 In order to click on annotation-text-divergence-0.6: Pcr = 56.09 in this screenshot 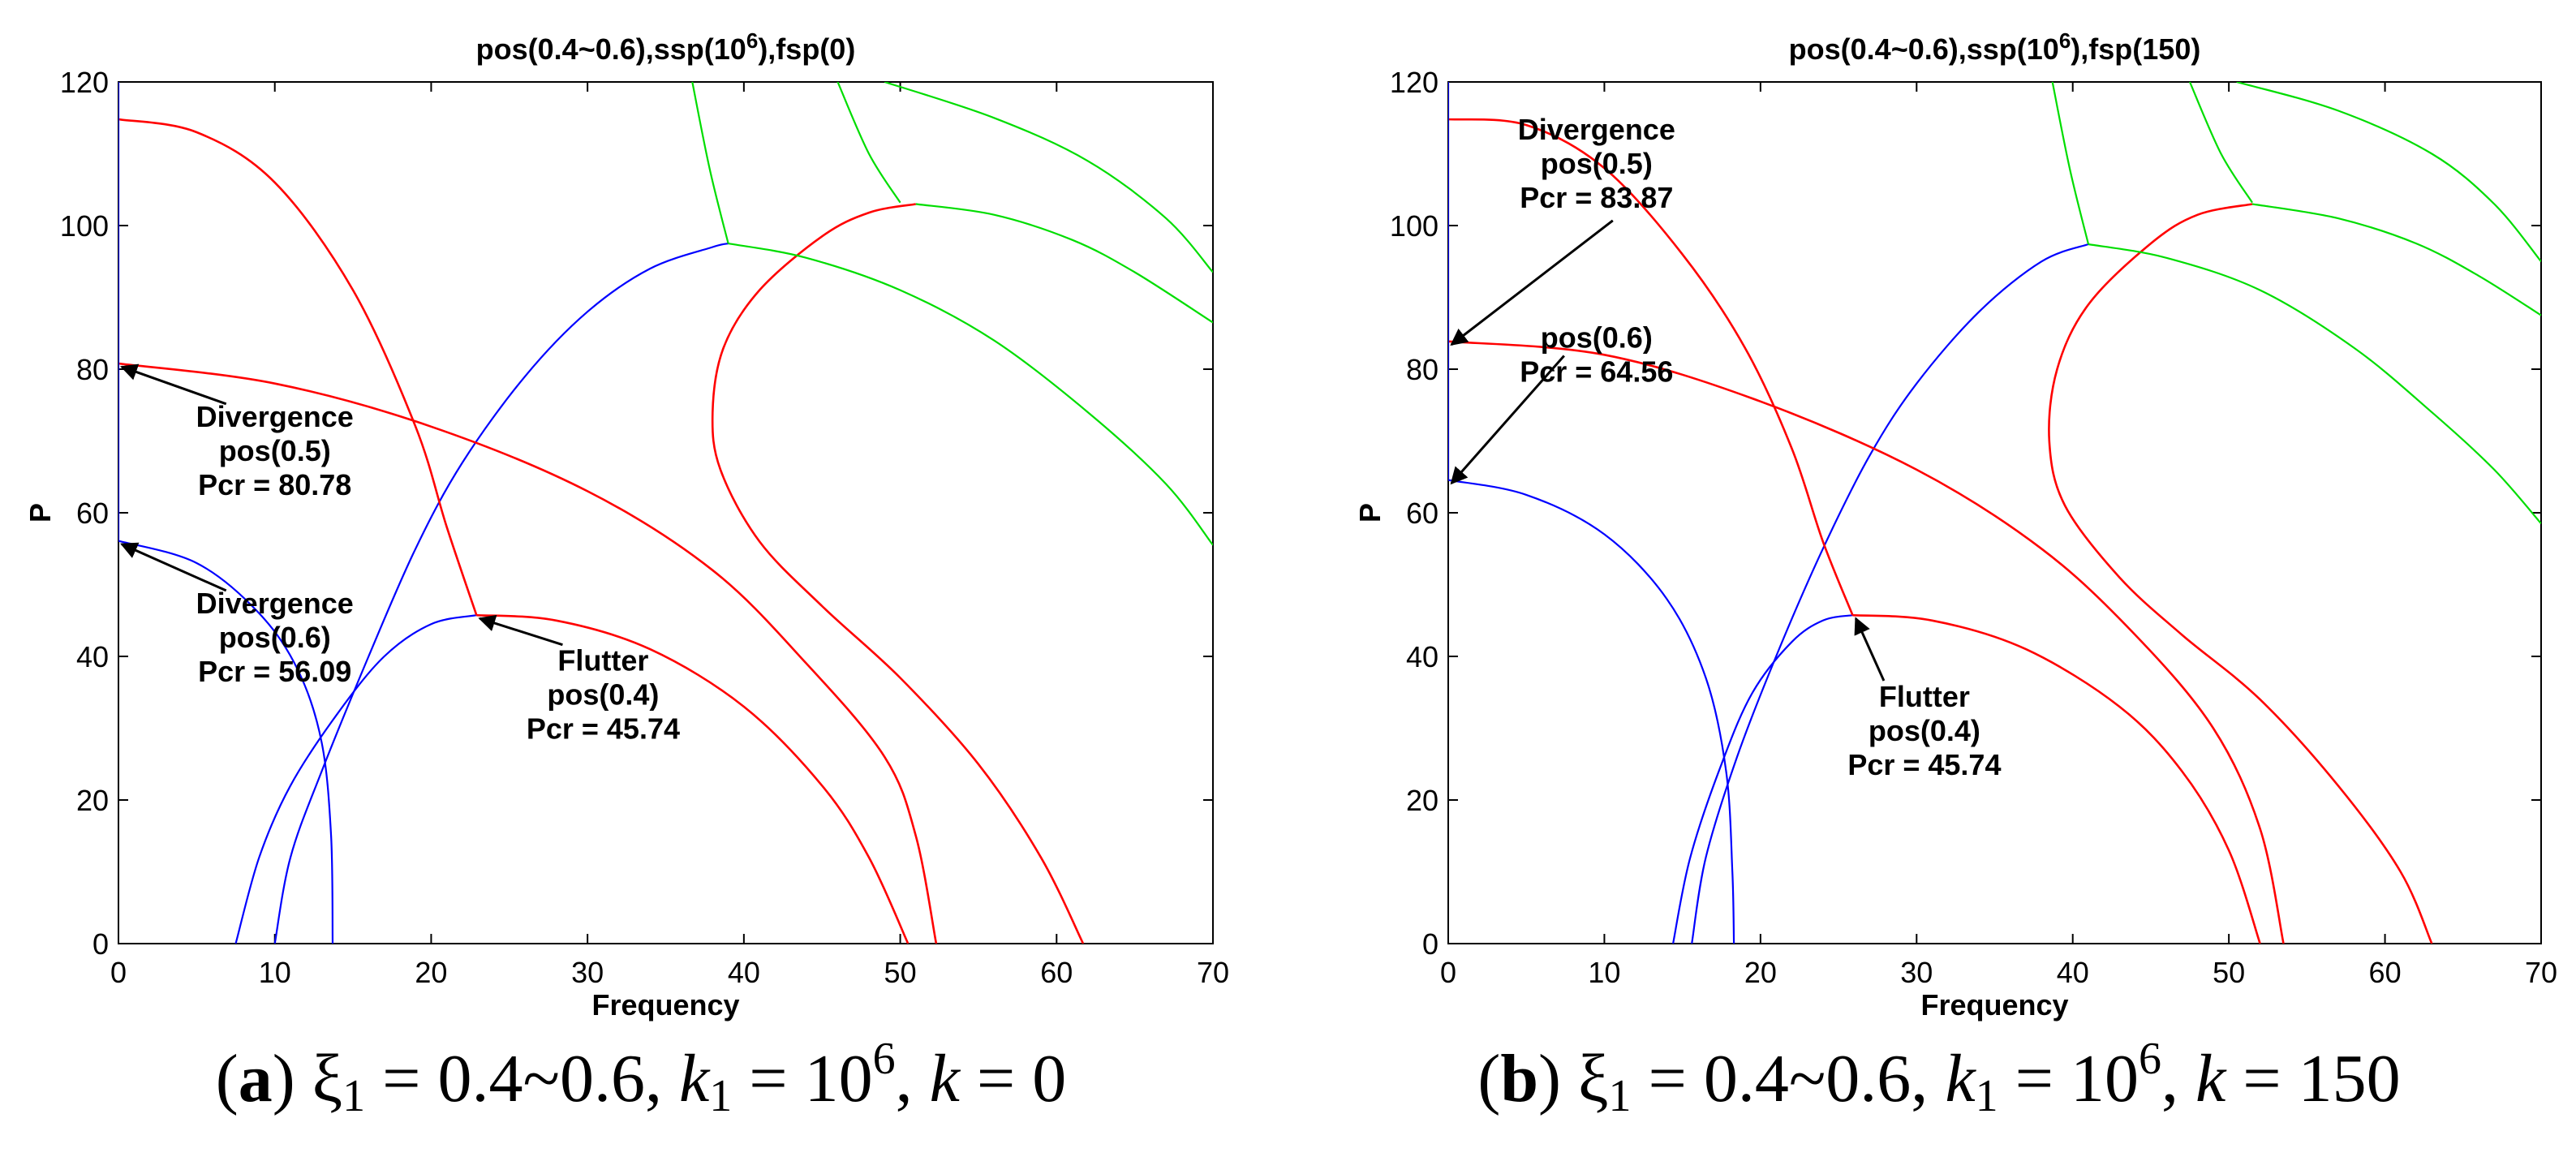, I will do `click(274, 672)`.